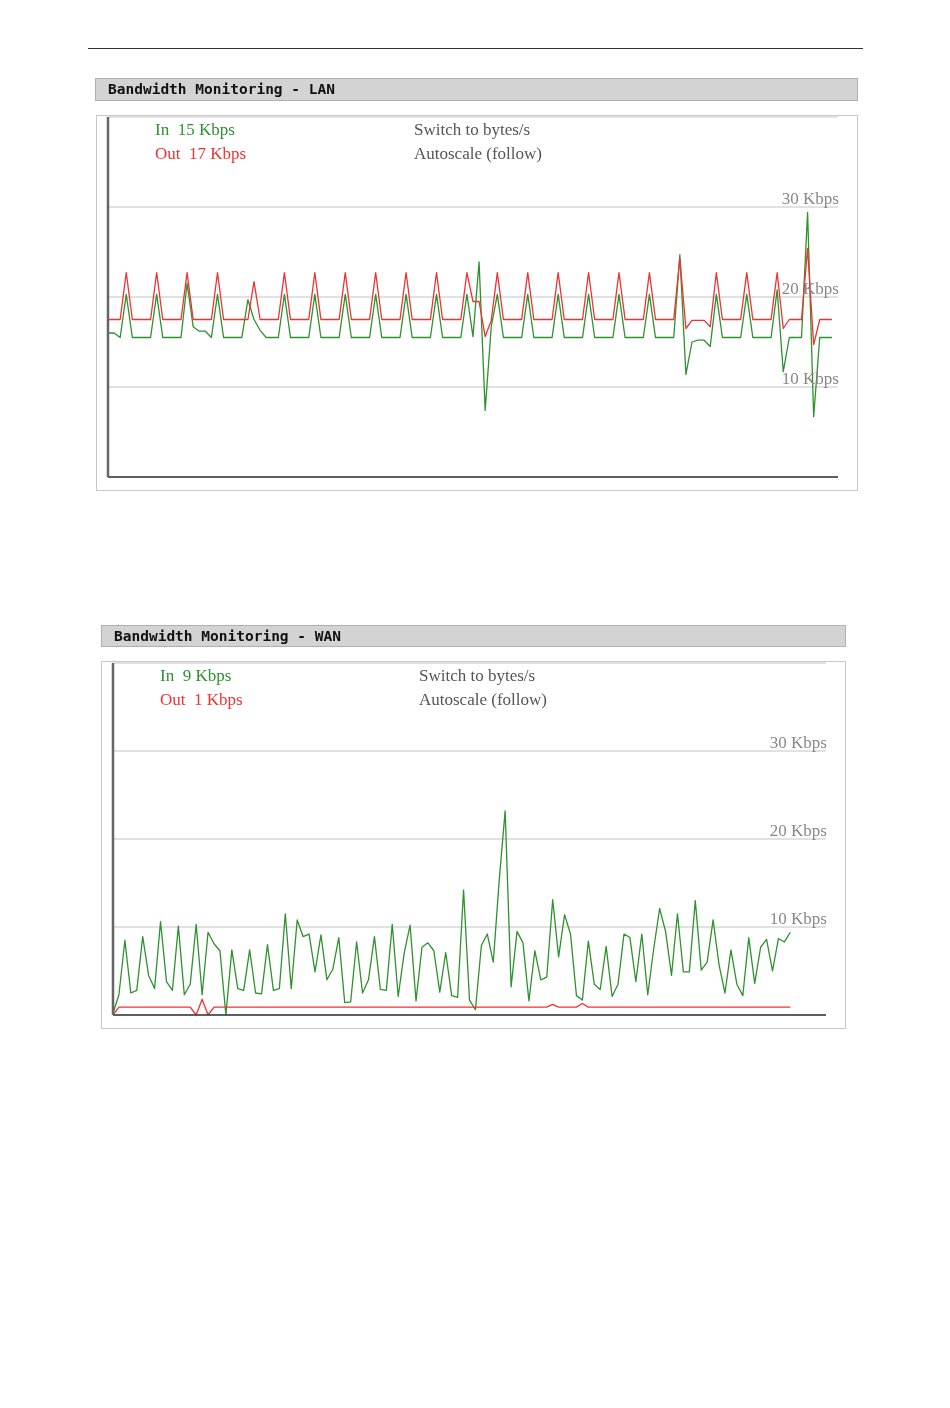 This screenshot has width=950, height=1408. I want to click on chart-title: Bandwidth Monitoring - LAN, so click(221, 89).